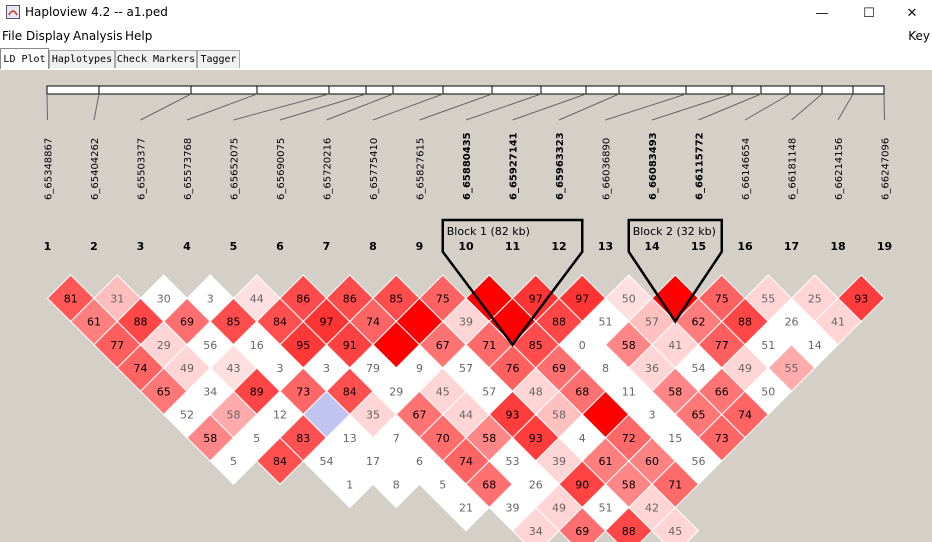 Image resolution: width=932 pixels, height=542 pixels. What do you see at coordinates (675, 531) in the screenshot?
I see `ld-value-label: 45` at bounding box center [675, 531].